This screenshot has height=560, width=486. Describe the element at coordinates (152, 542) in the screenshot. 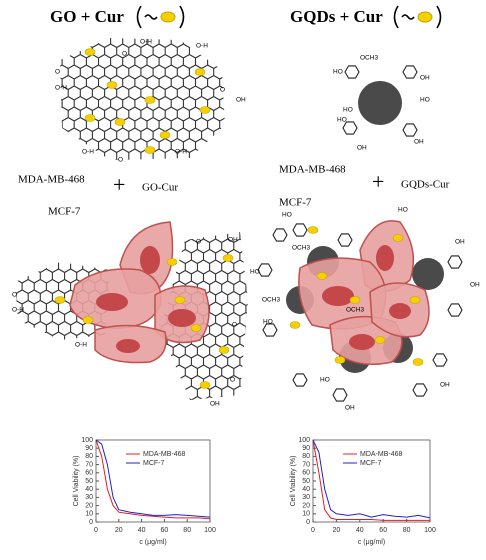

I see `x-axis-label: c (μg/ml)` at that location.